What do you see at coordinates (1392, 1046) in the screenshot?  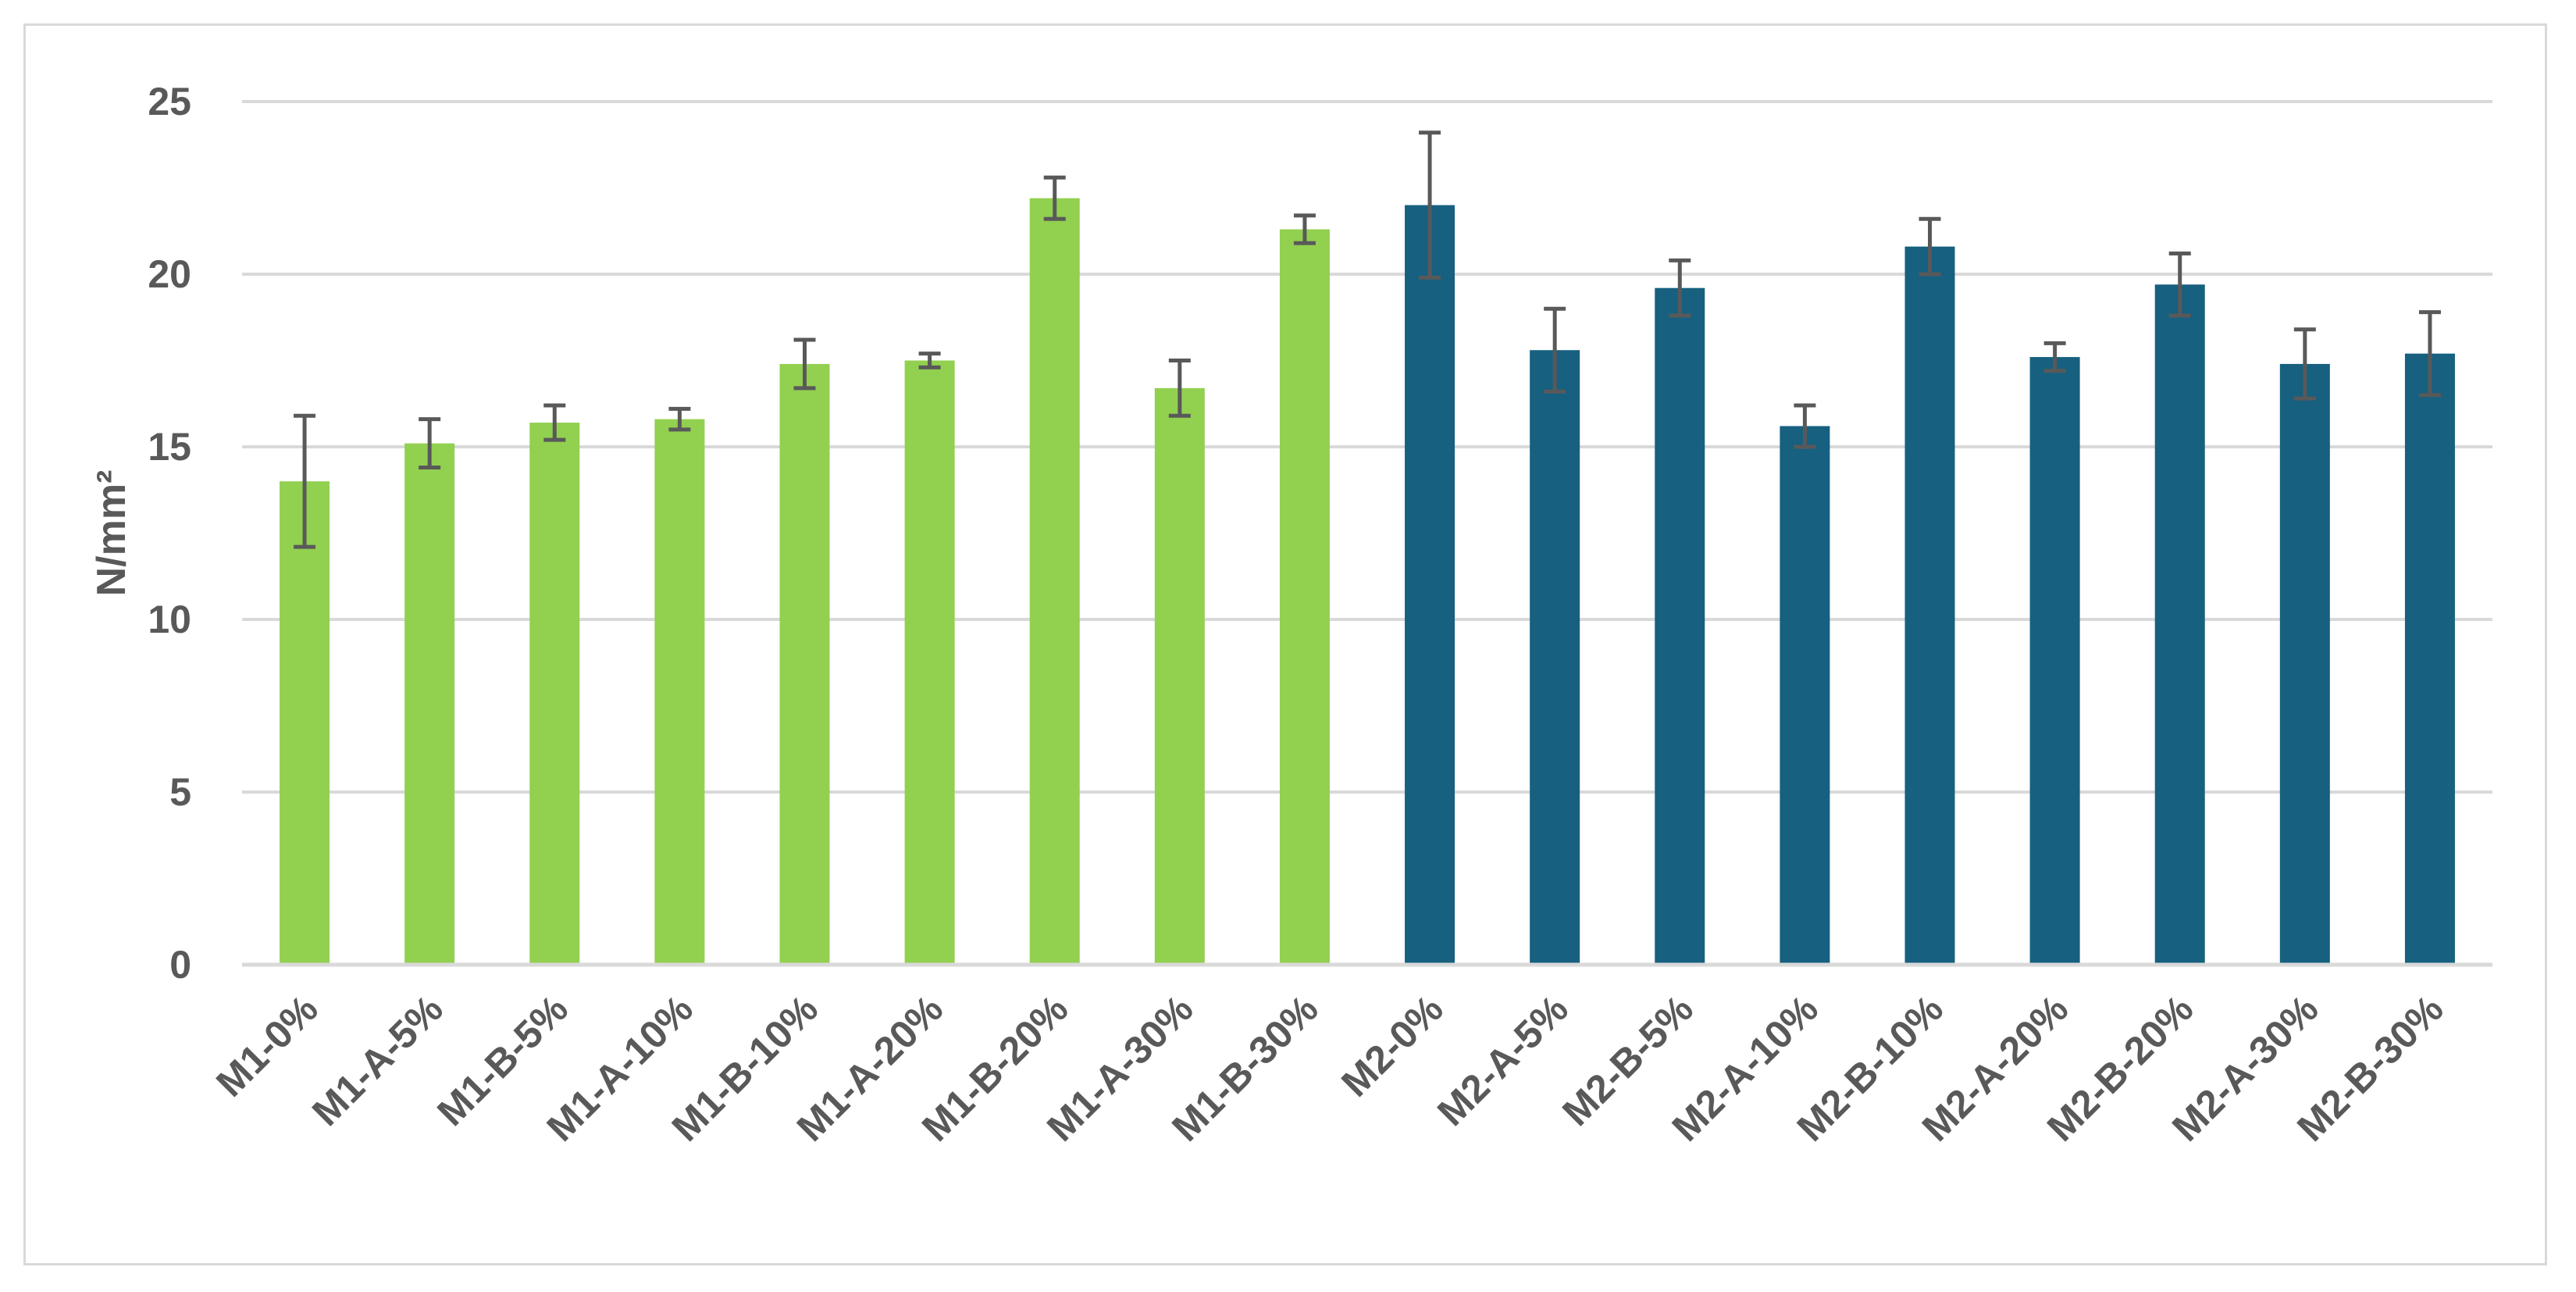 I see `x-tick-label: M2-0%` at bounding box center [1392, 1046].